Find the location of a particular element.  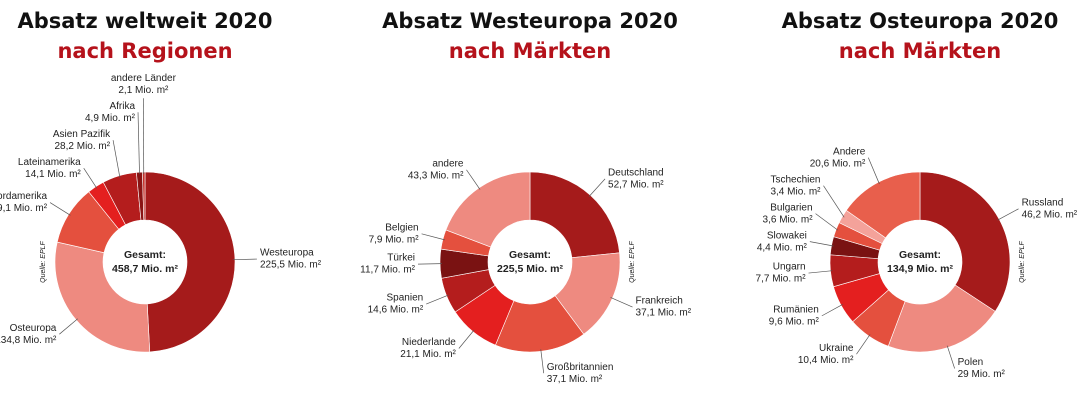

slice-label: Nordamerika is located at coordinates (23, 196).